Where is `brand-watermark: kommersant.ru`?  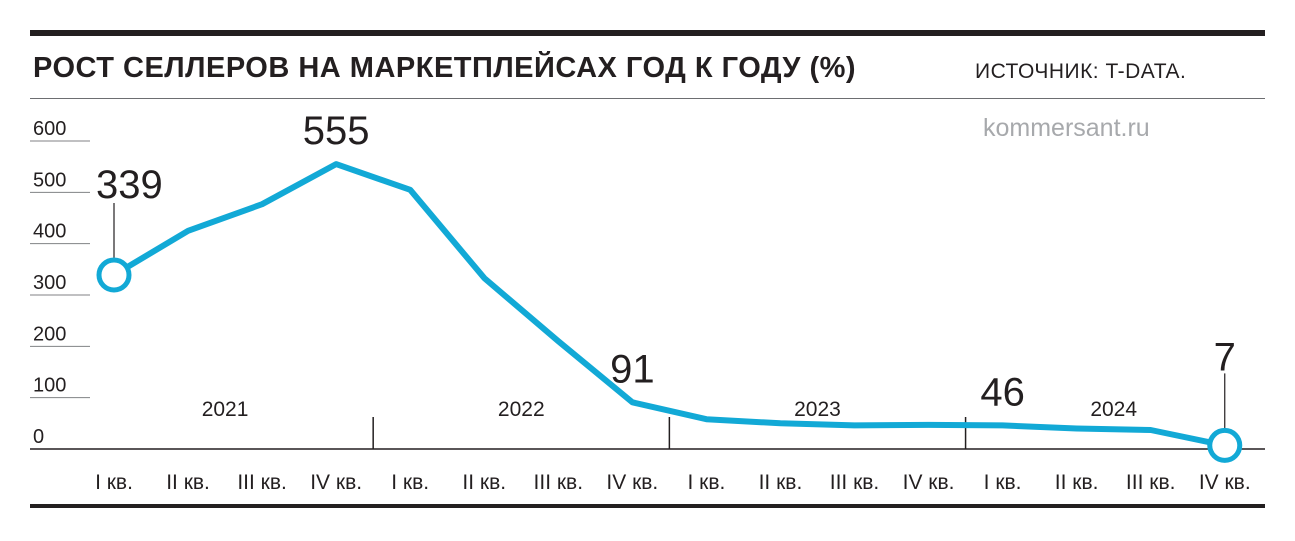 brand-watermark: kommersant.ru is located at coordinates (1066, 128).